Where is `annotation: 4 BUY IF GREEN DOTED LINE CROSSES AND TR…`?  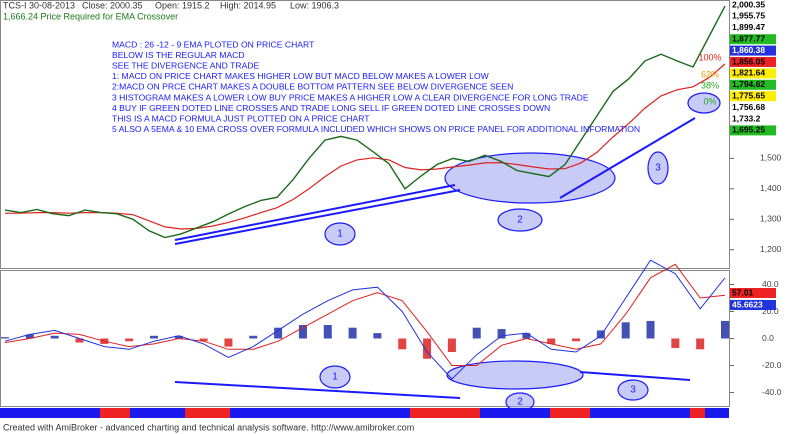
annotation: 4 BUY IF GREEN DOTED LINE CROSSES AND TR… is located at coordinates (331, 108).